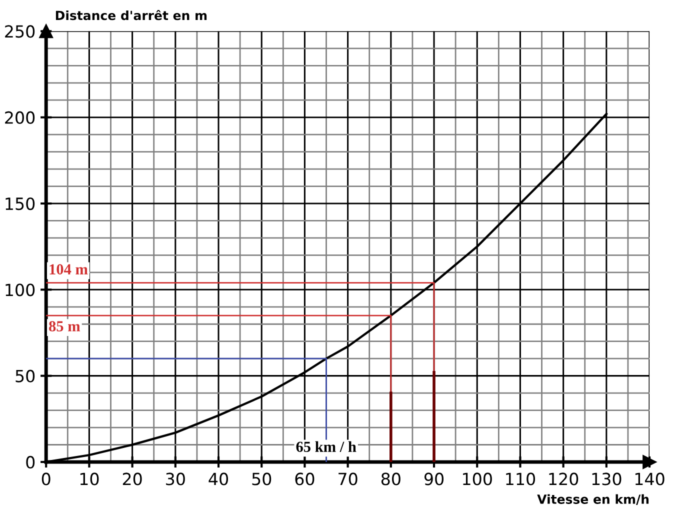  I want to click on x-tick-label: 120, so click(563, 479).